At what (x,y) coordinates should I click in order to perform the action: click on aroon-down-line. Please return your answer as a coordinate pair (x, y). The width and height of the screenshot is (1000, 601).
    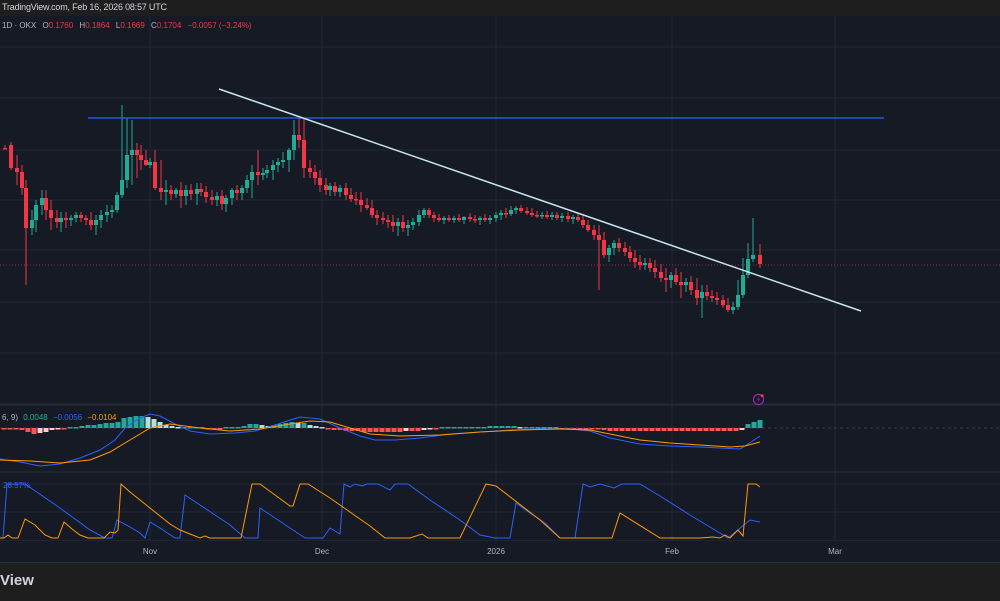
    Looking at the image, I should click on (380, 511).